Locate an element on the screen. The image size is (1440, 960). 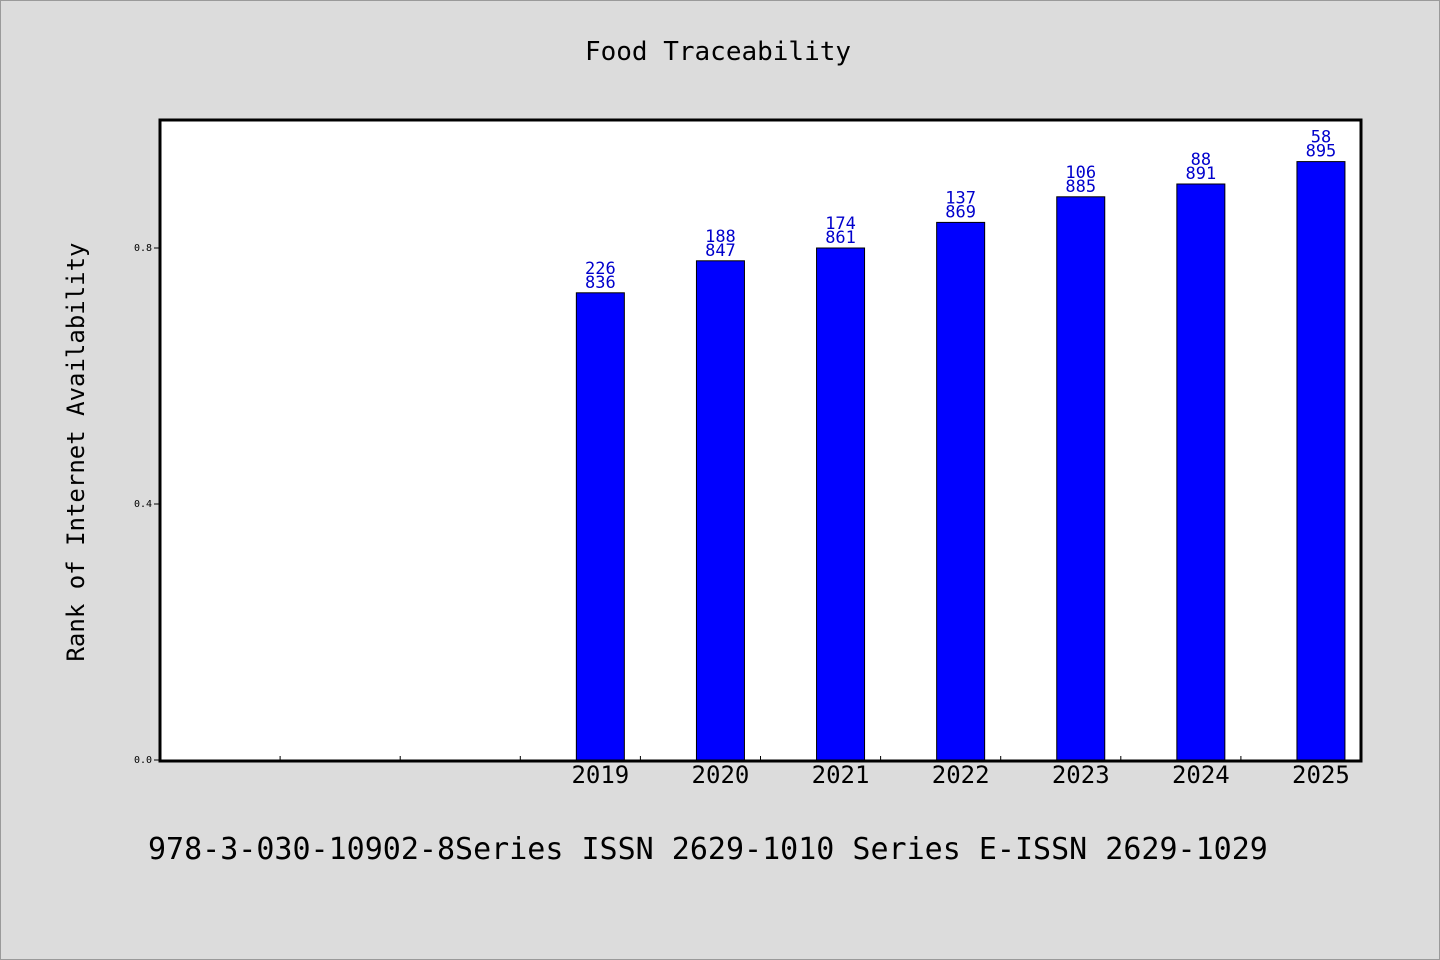
x-tick-label: 2023 is located at coordinates (1081, 775).